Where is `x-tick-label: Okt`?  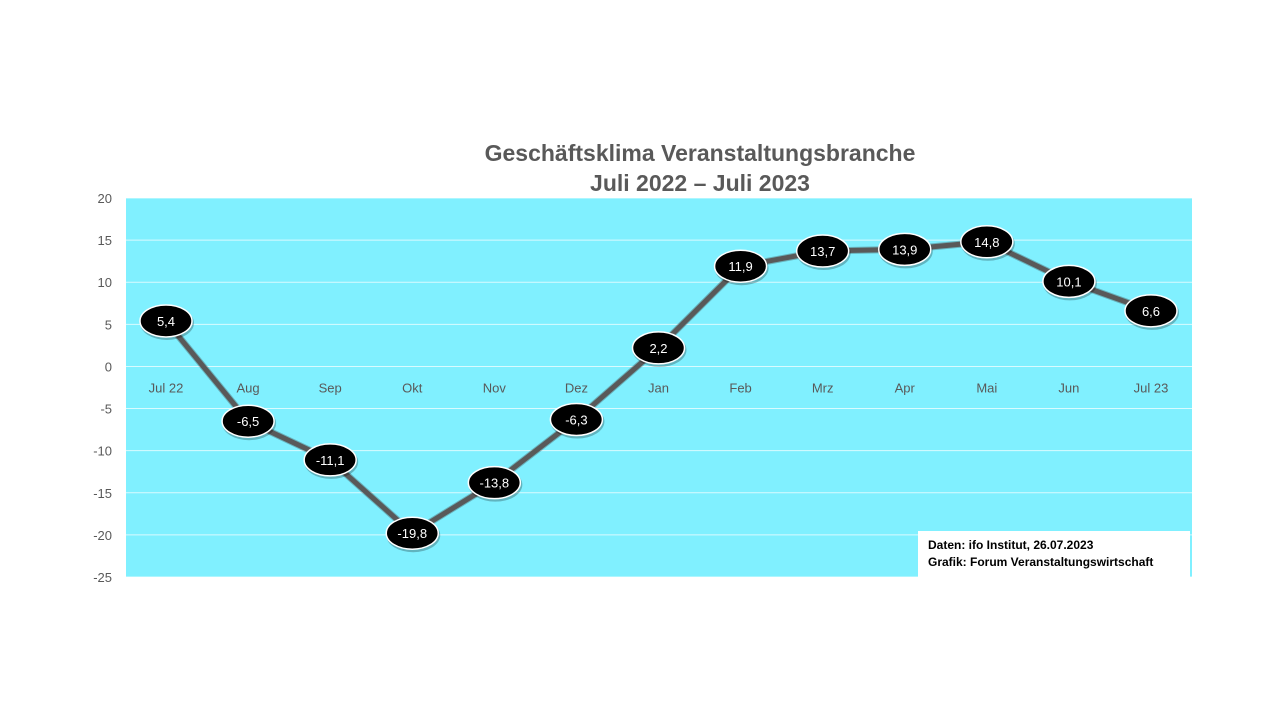
x-tick-label: Okt is located at coordinates (412, 387).